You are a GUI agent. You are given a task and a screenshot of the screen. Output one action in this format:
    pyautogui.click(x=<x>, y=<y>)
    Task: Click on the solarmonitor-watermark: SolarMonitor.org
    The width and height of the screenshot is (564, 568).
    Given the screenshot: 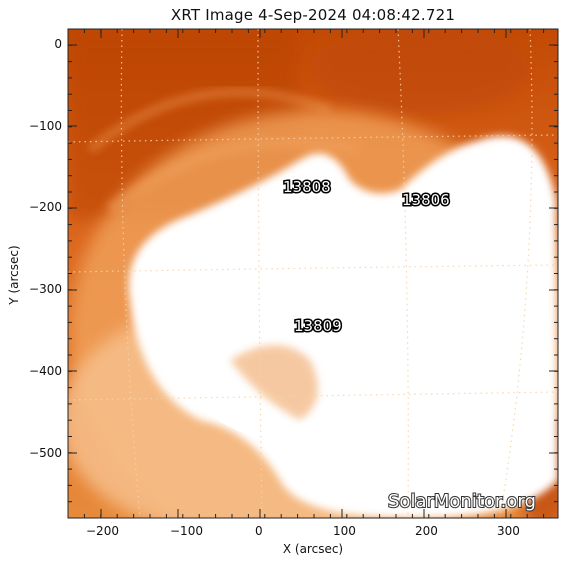 What is the action you would take?
    pyautogui.click(x=462, y=501)
    